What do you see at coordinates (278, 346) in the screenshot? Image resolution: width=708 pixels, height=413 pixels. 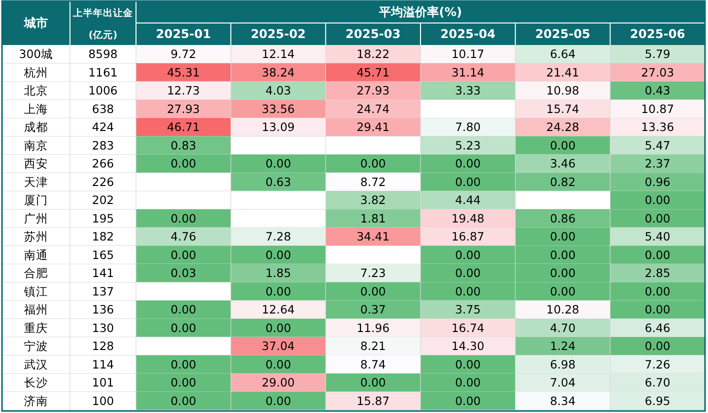 I see `data-label: 37.04` at bounding box center [278, 346].